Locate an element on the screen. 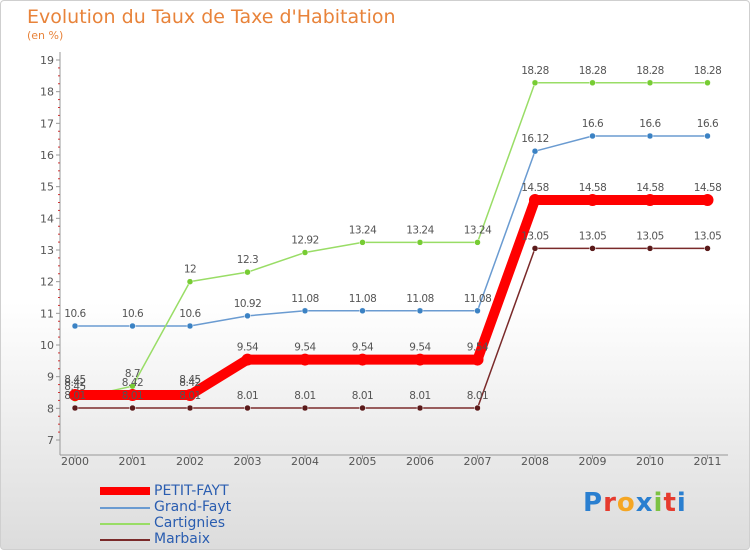  x-tick-label: 2009 is located at coordinates (593, 461).